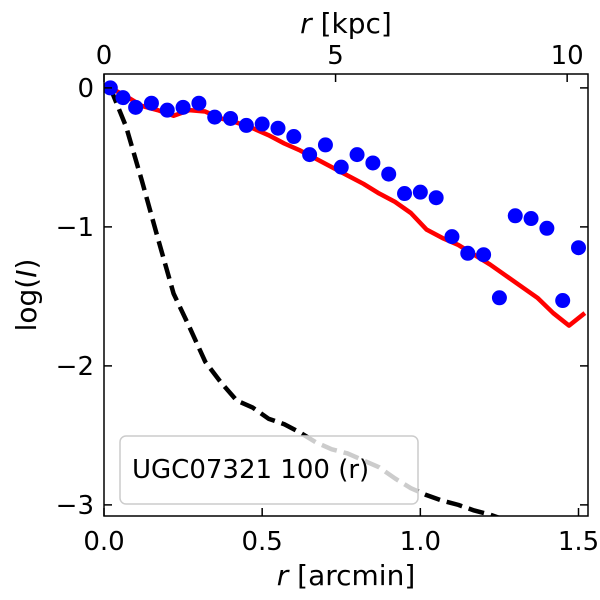 The width and height of the screenshot is (600, 600). I want to click on y-tick-label: 0, so click(85, 89).